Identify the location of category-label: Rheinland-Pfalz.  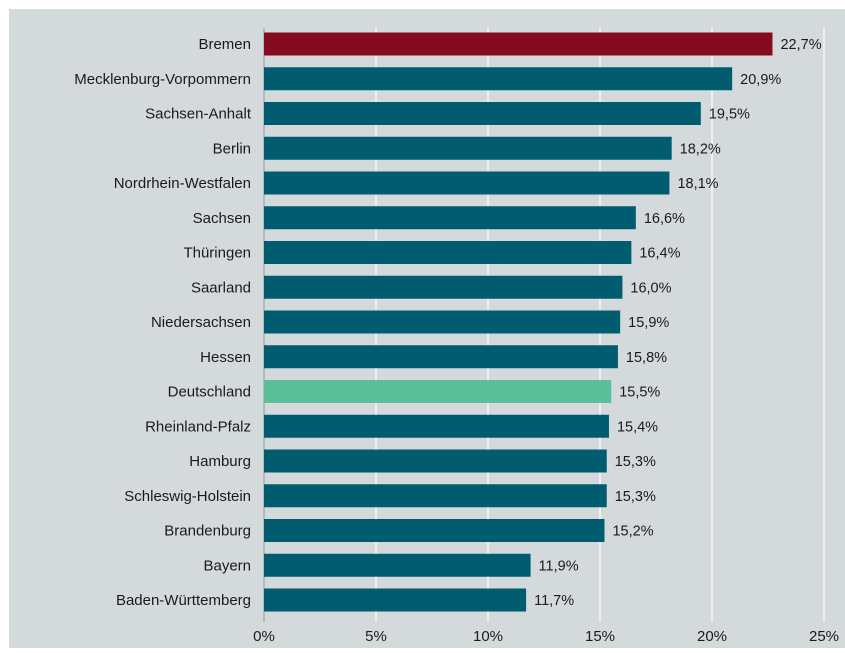
(198, 426).